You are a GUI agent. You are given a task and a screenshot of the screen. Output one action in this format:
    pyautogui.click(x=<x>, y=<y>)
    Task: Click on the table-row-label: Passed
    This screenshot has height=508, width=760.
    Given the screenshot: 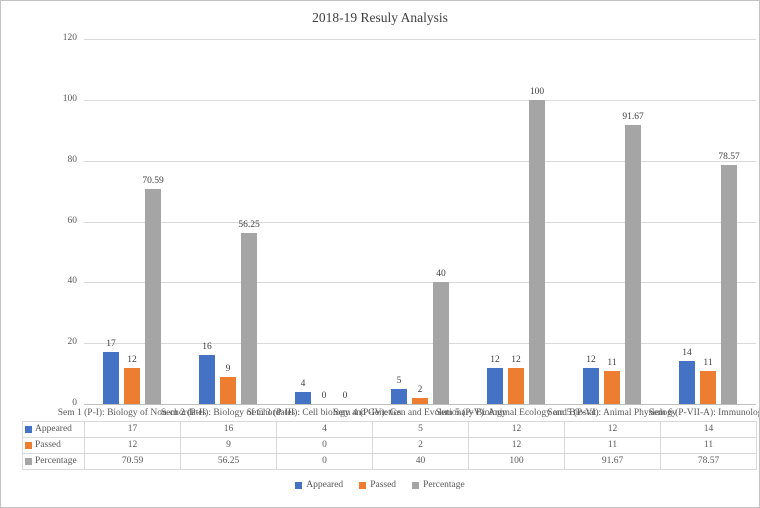 What is the action you would take?
    pyautogui.click(x=54, y=446)
    